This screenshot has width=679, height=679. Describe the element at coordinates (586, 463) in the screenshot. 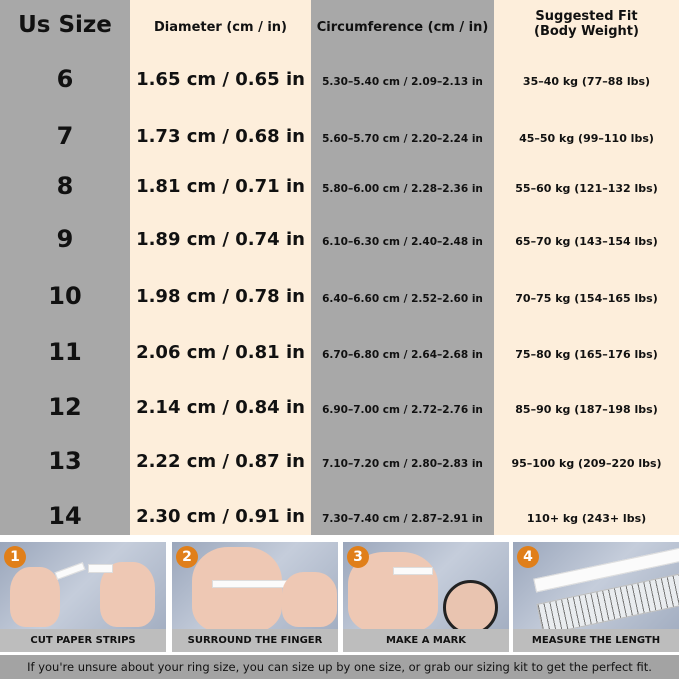

I see `fit-cell: 95–100 kg (209–220 lbs)` at that location.